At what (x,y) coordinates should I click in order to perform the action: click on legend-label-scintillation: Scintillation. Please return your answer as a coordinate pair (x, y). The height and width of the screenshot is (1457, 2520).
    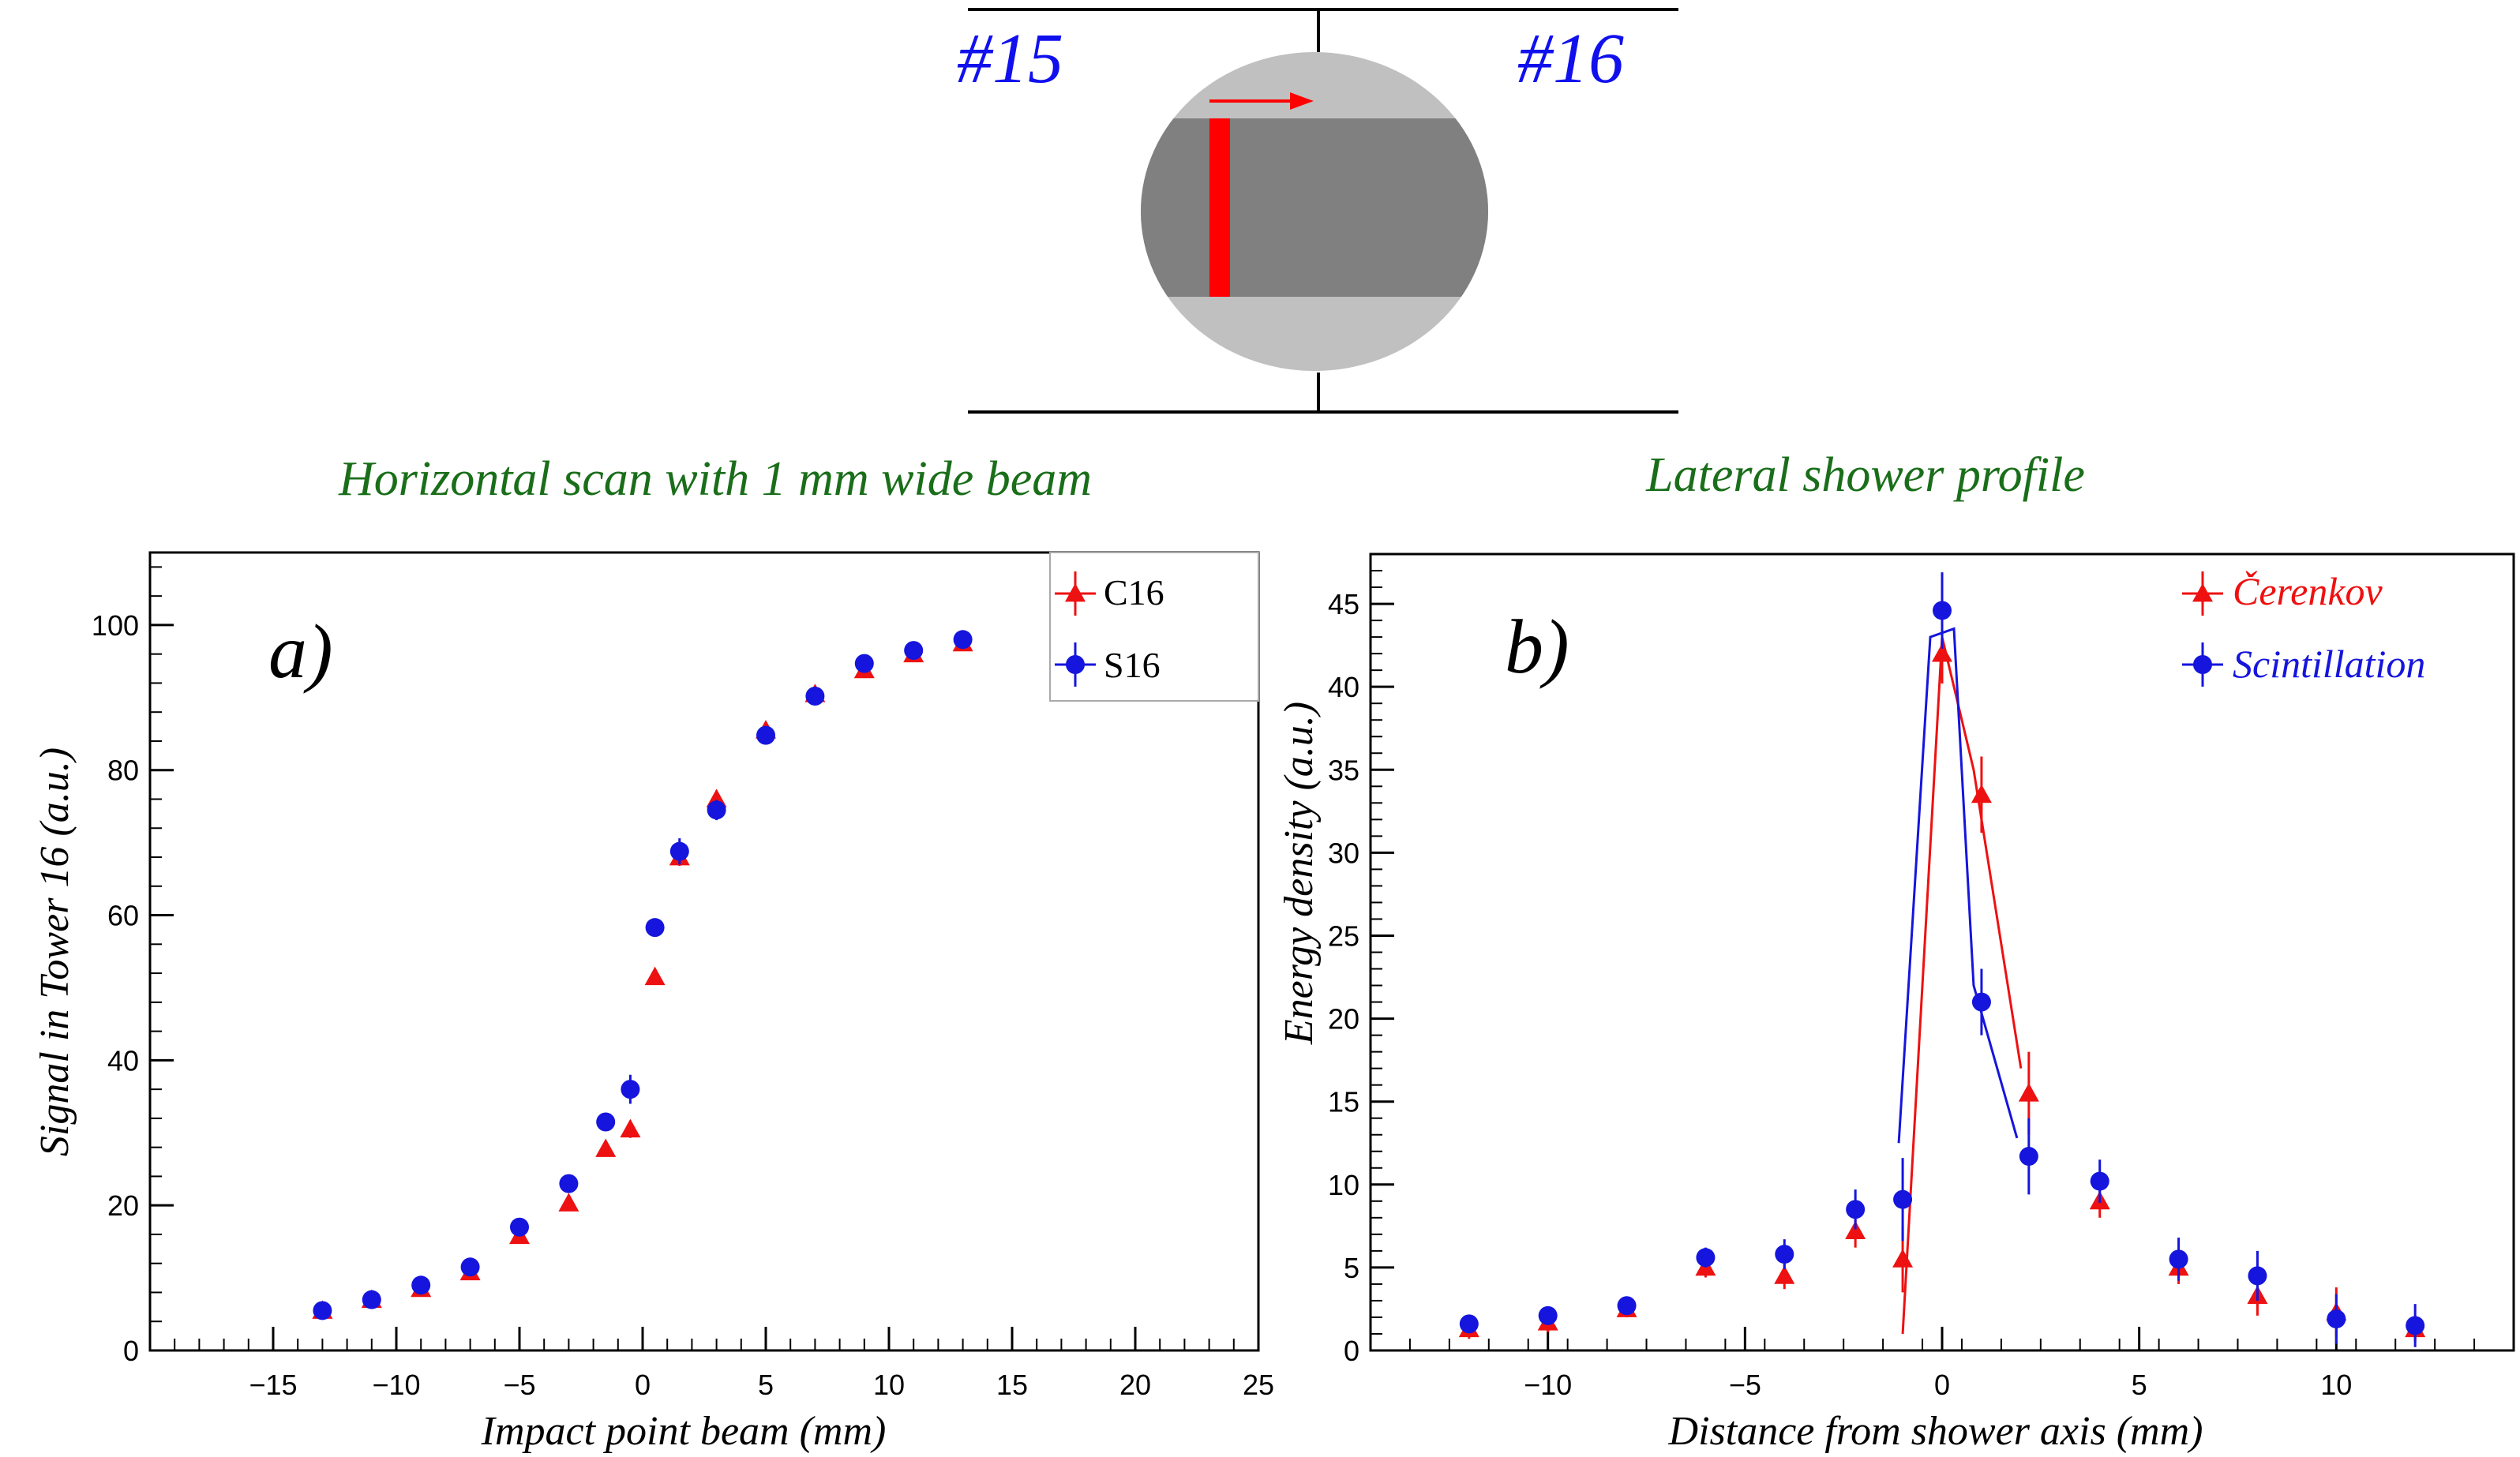
    Looking at the image, I should click on (2329, 664).